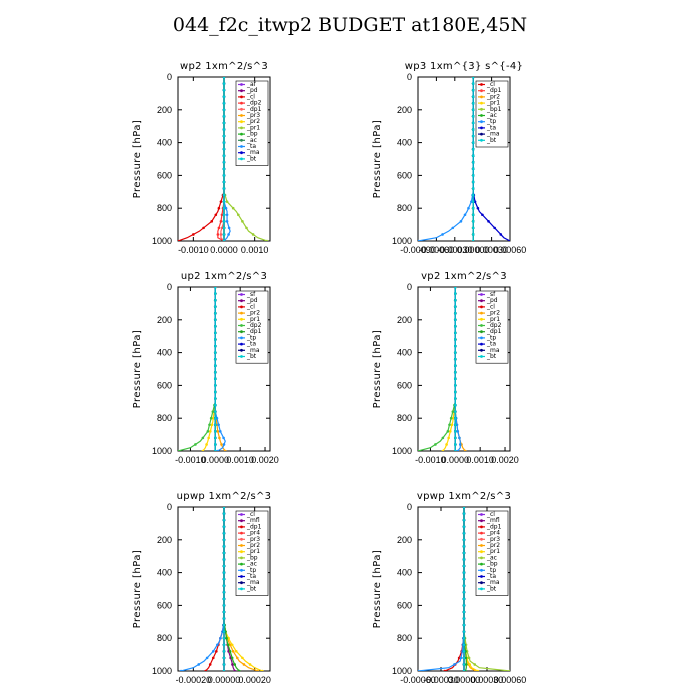 Image resolution: width=700 pixels, height=700 pixels. I want to click on vp2-point-tp, so click(460, 444).